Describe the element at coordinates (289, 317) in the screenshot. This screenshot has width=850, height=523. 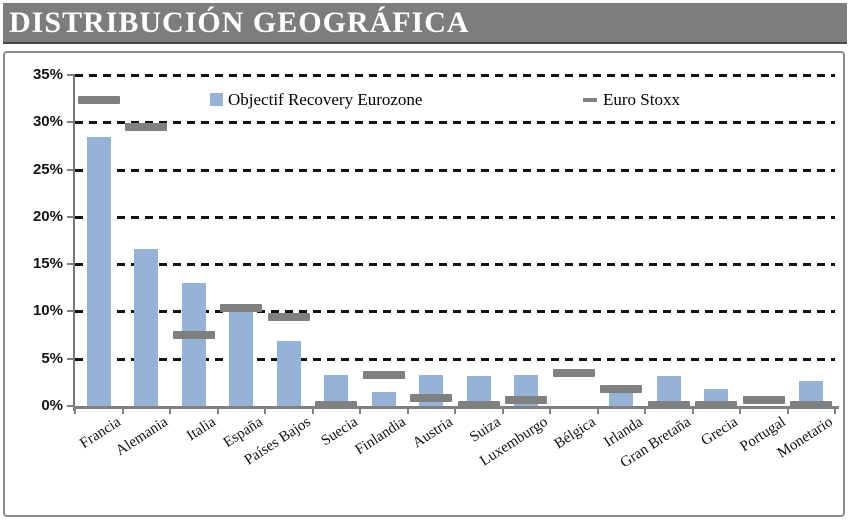
I see `marker-eurostoxx-paises-bajos` at that location.